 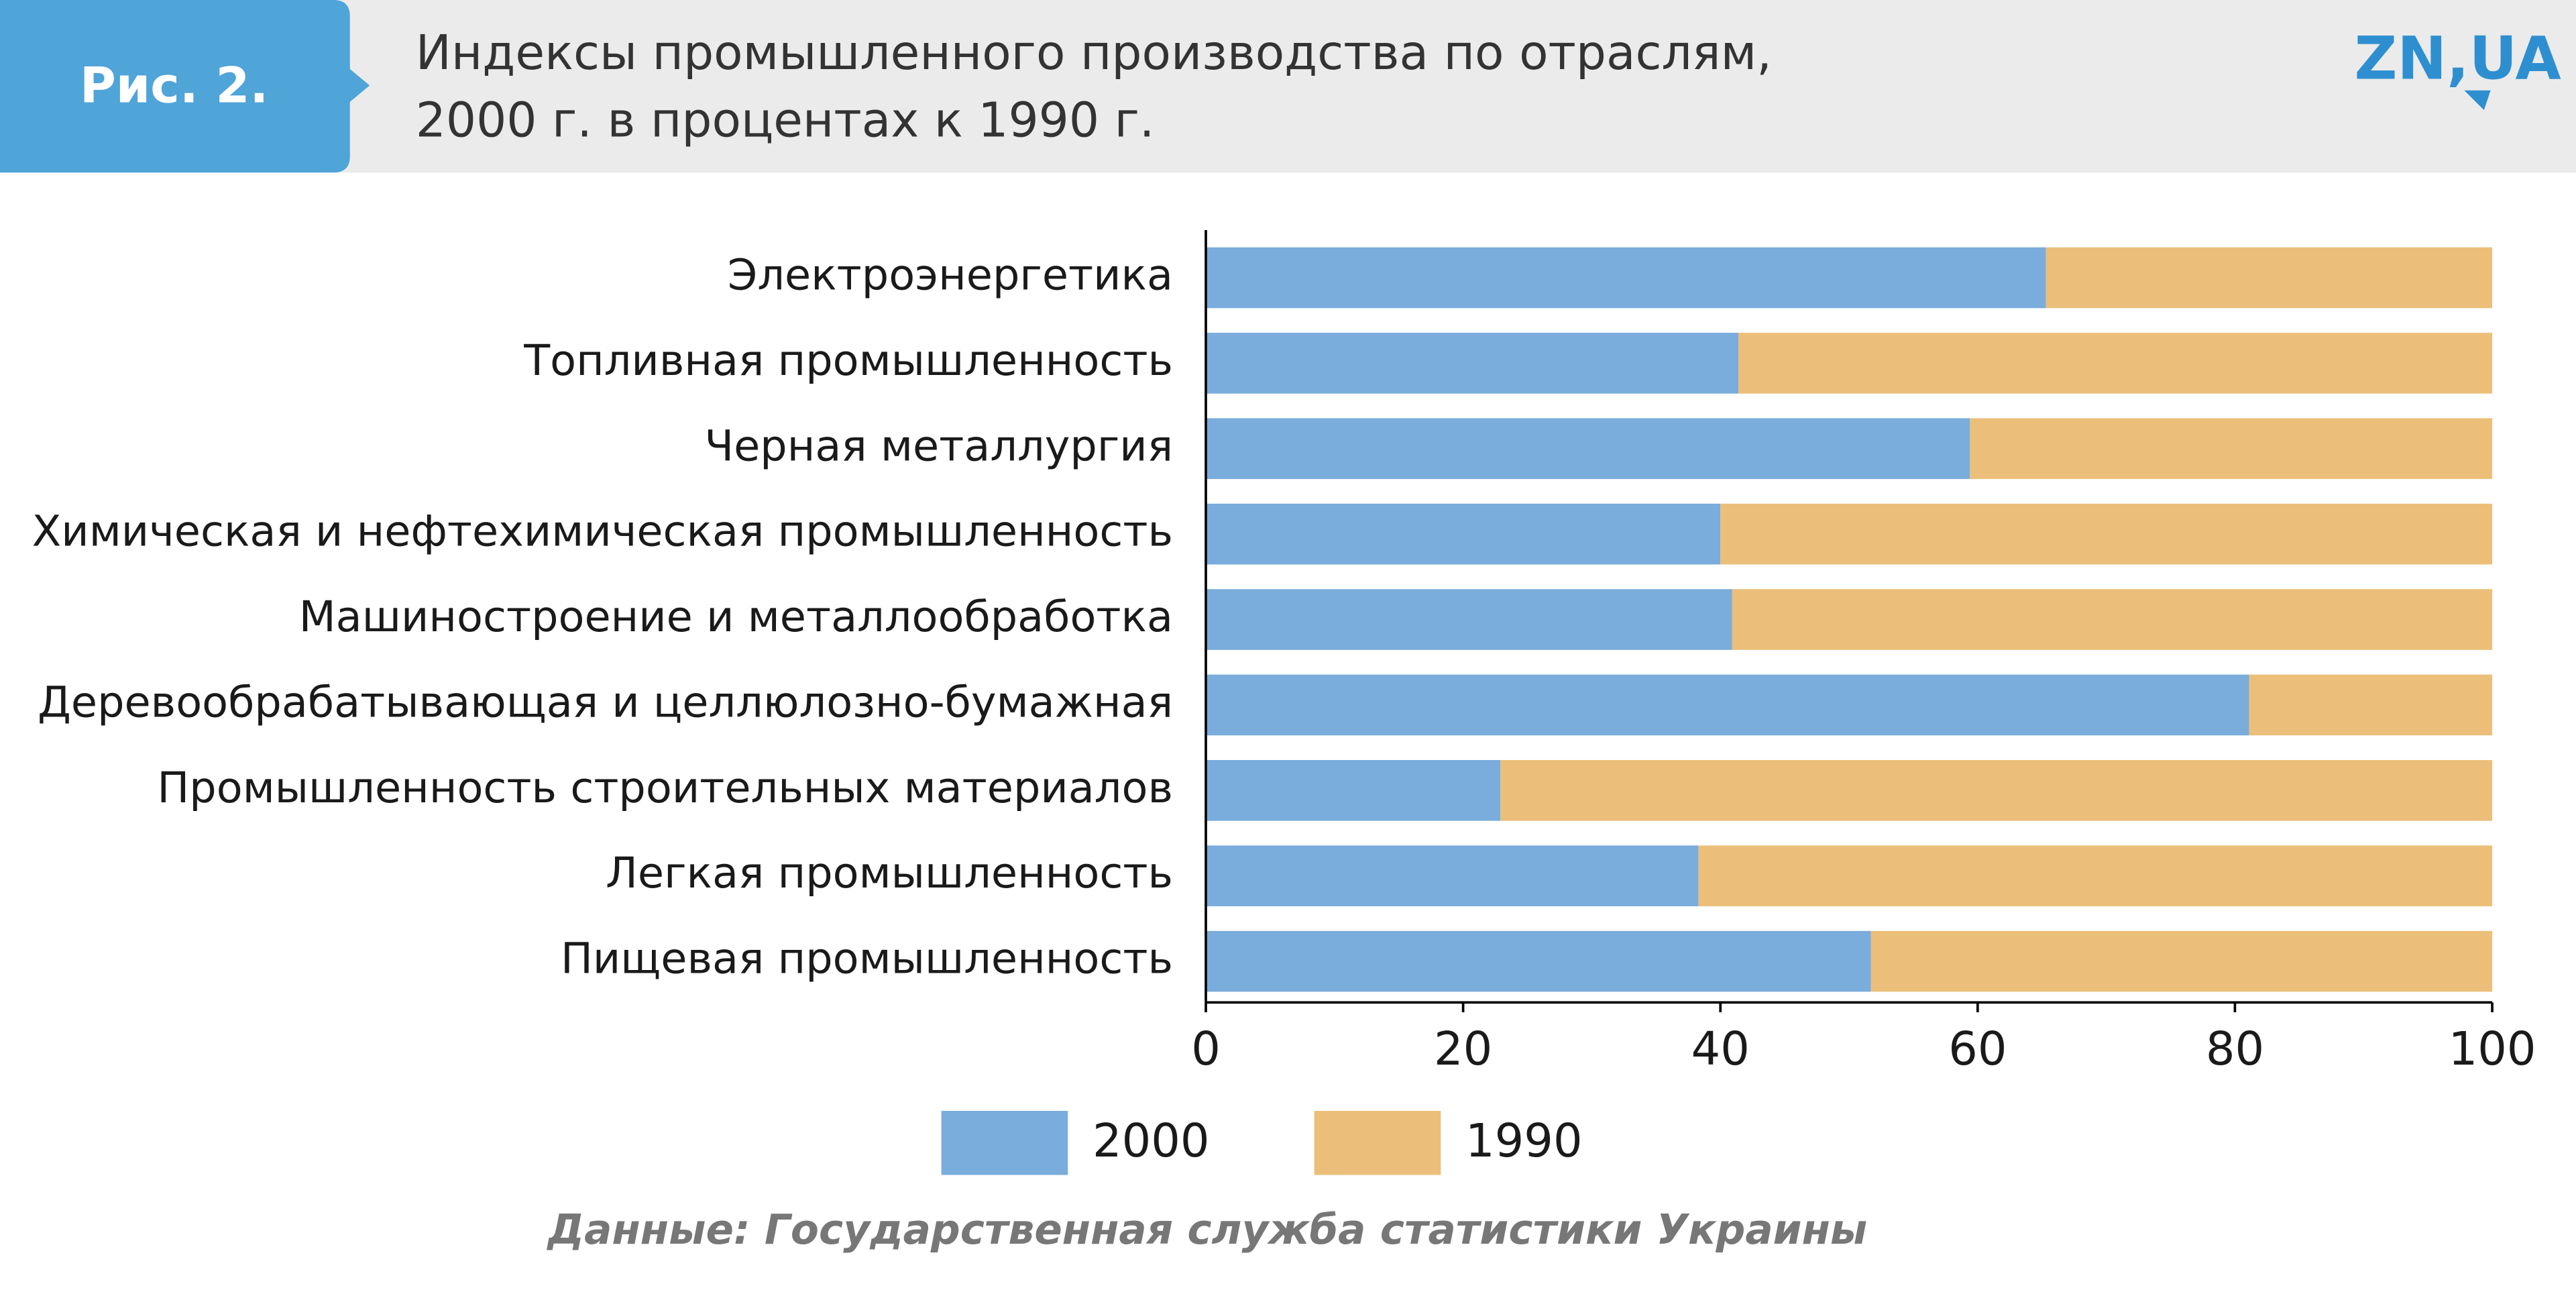 I want to click on x-tick-label: 0, so click(x=1206, y=1049).